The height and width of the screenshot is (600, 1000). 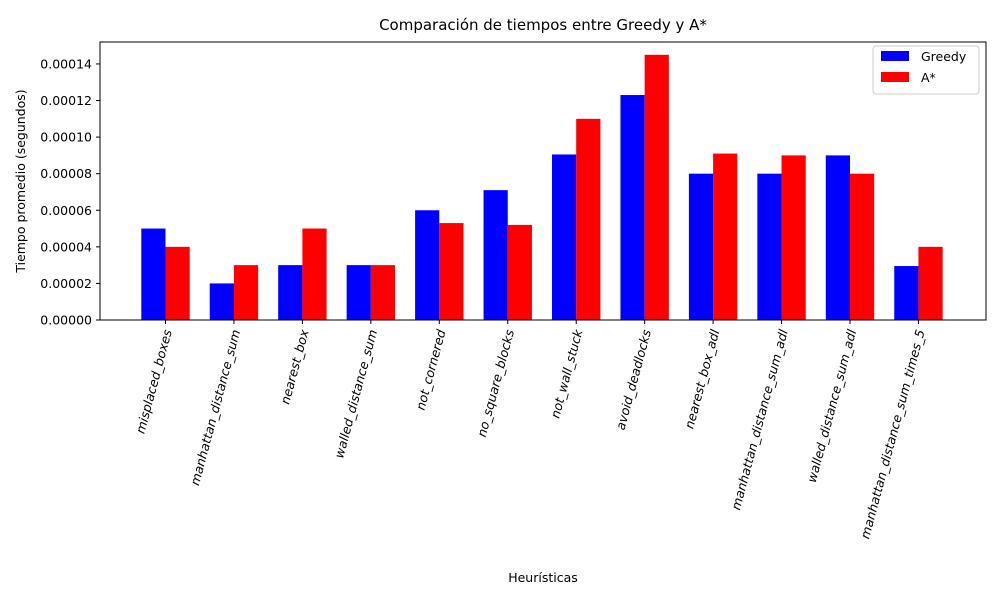 I want to click on bar-greedy-not_wall_stuck, so click(x=564, y=237).